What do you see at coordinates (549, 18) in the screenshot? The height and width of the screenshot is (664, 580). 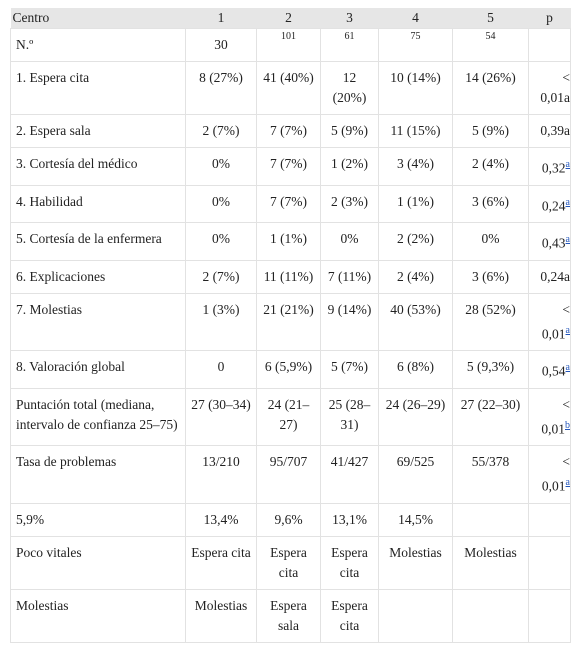 I see `header-cell: p` at bounding box center [549, 18].